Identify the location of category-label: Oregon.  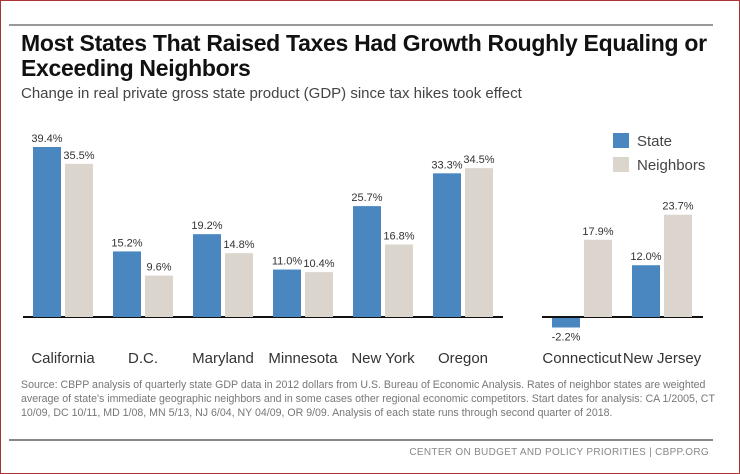
(463, 358).